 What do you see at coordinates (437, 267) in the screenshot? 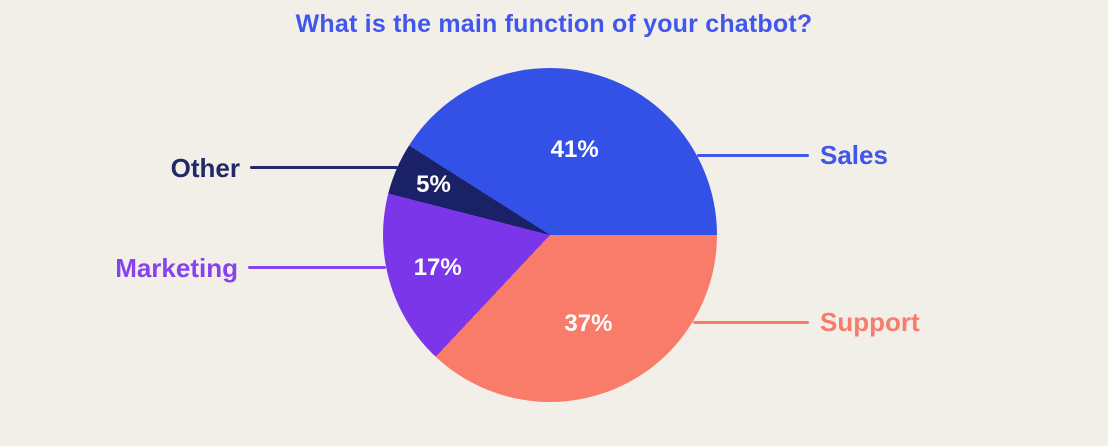
I see `slice-percent-marketing: 17%` at bounding box center [437, 267].